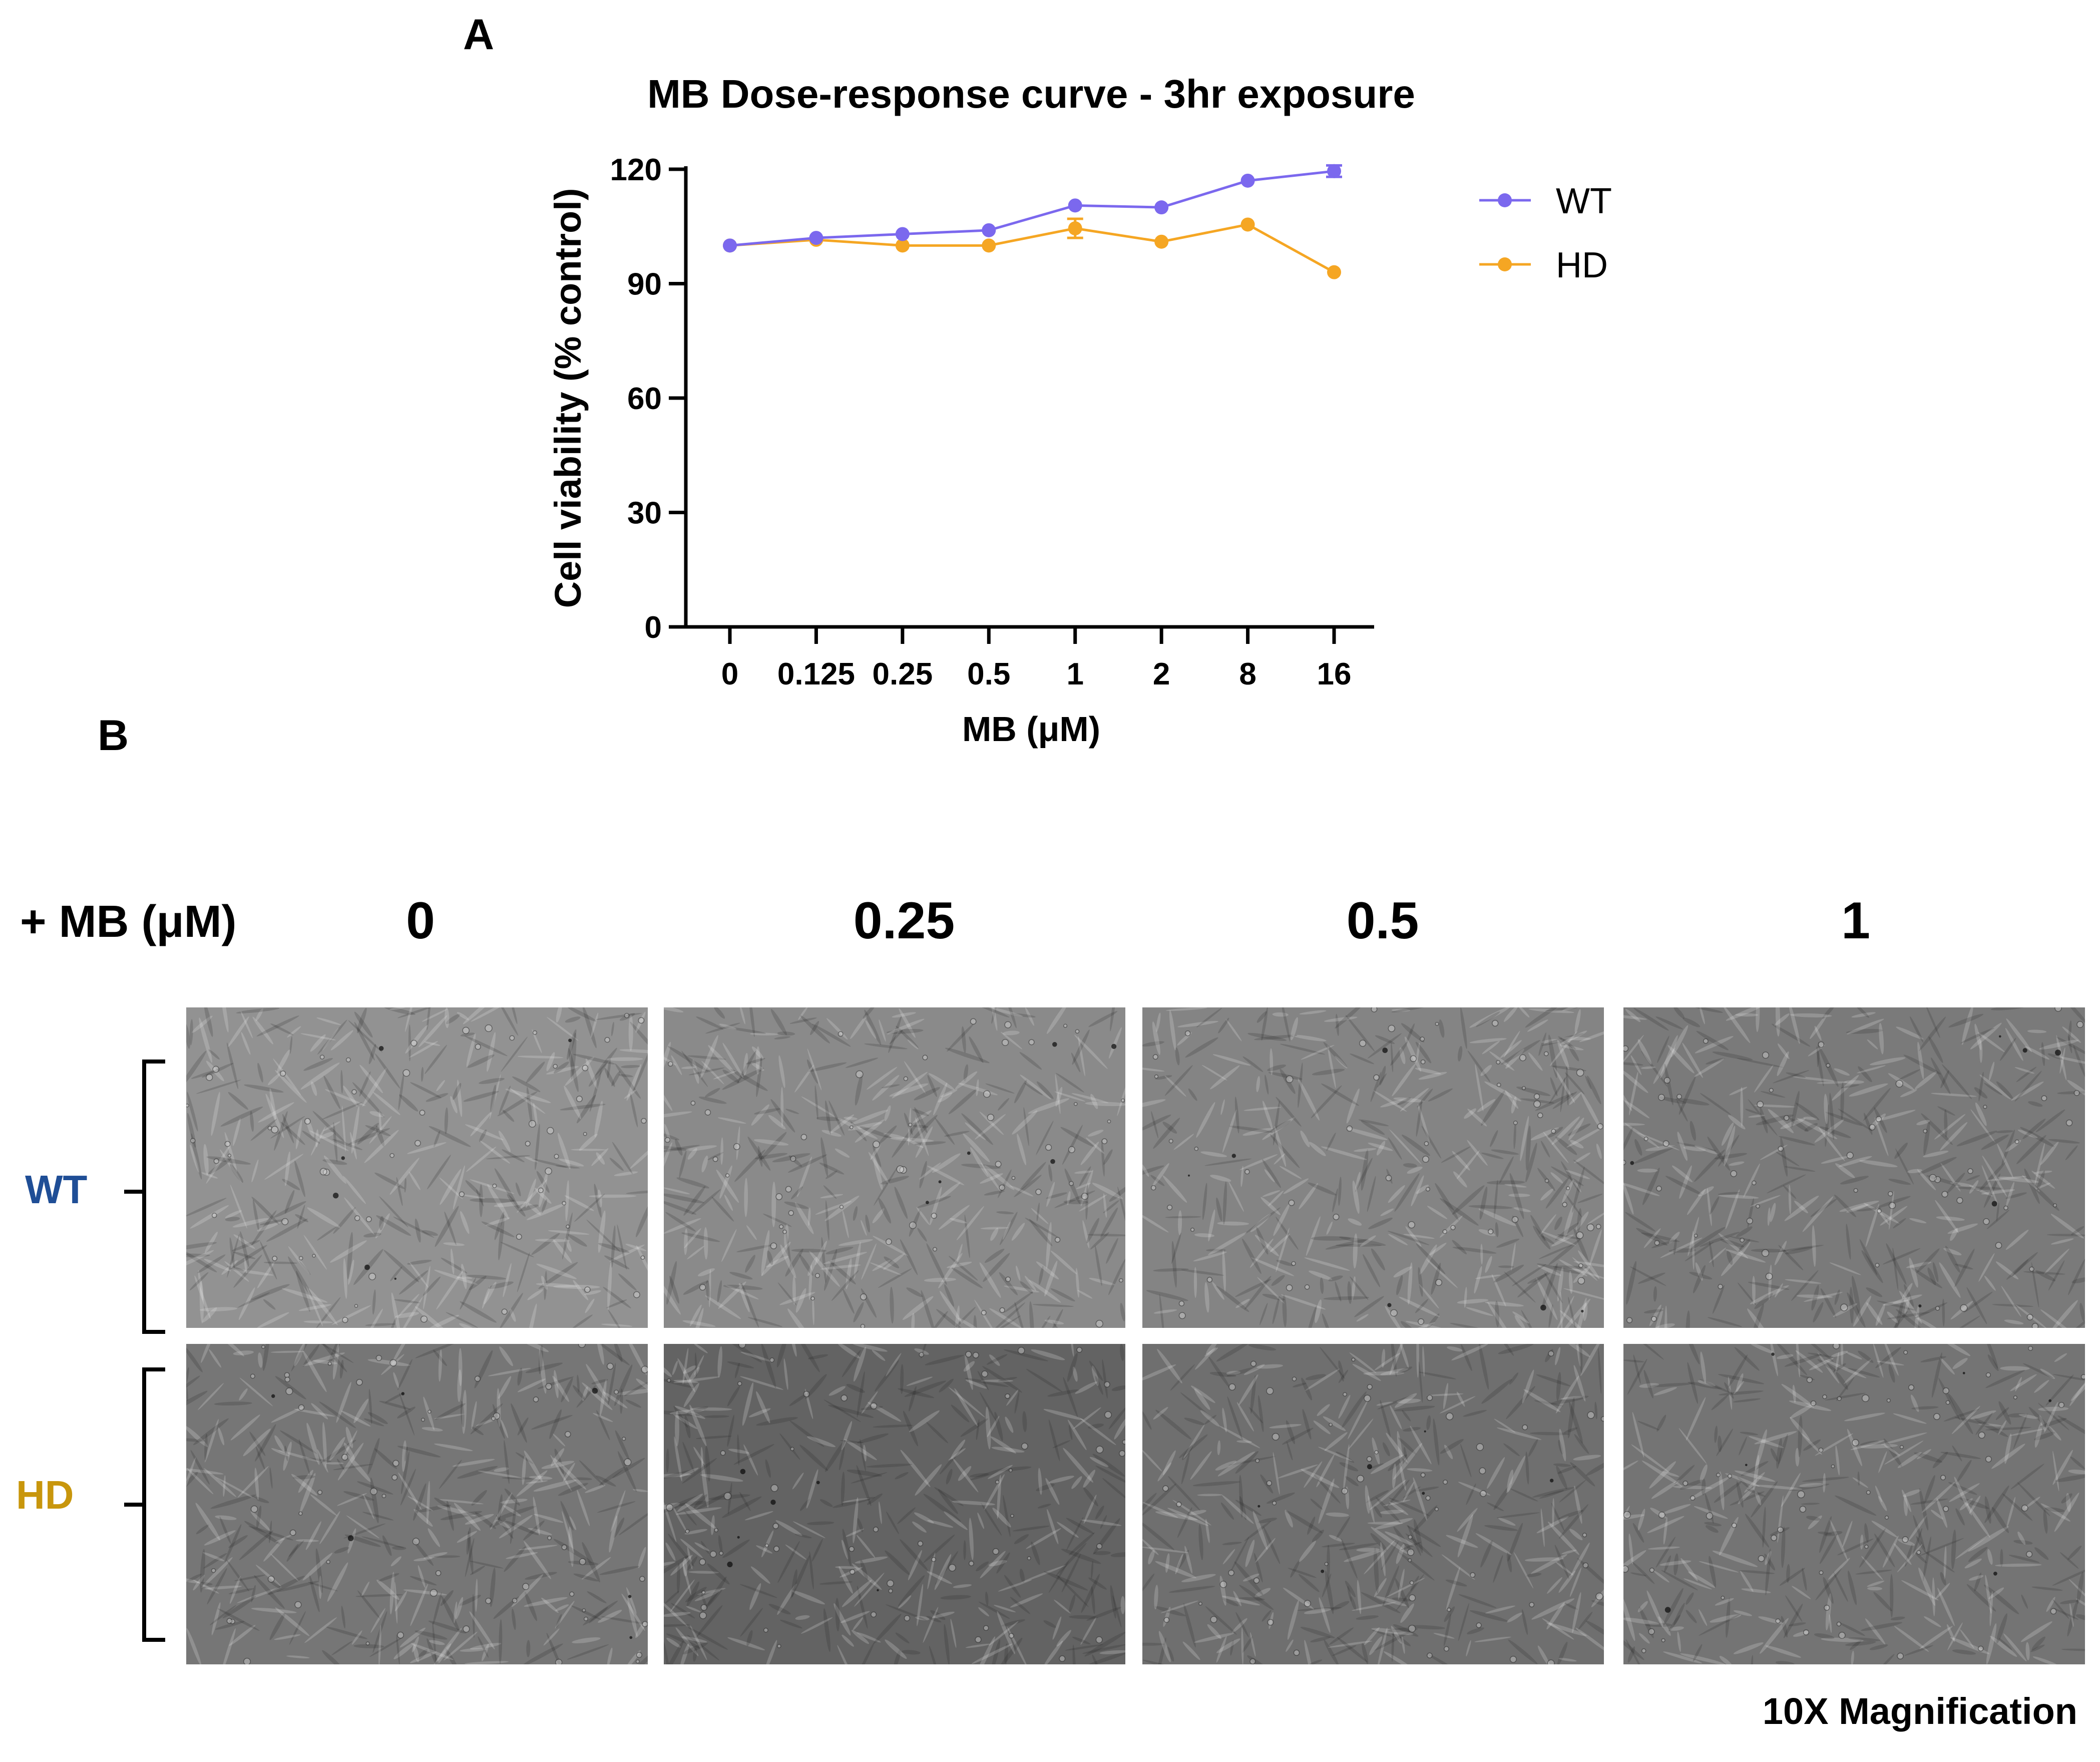 This screenshot has width=2100, height=1762. I want to click on y-axis-label: Cell viability (% control), so click(568, 398).